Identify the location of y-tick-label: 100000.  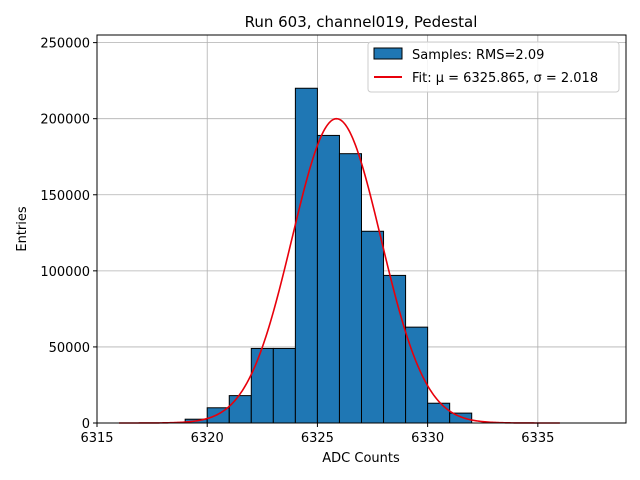
(65, 272).